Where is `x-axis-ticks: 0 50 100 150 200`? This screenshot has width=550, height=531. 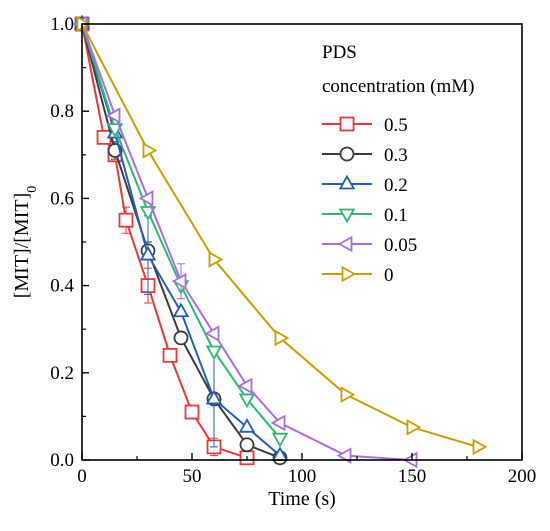
x-axis-ticks: 0 50 100 150 200 is located at coordinates (306, 470).